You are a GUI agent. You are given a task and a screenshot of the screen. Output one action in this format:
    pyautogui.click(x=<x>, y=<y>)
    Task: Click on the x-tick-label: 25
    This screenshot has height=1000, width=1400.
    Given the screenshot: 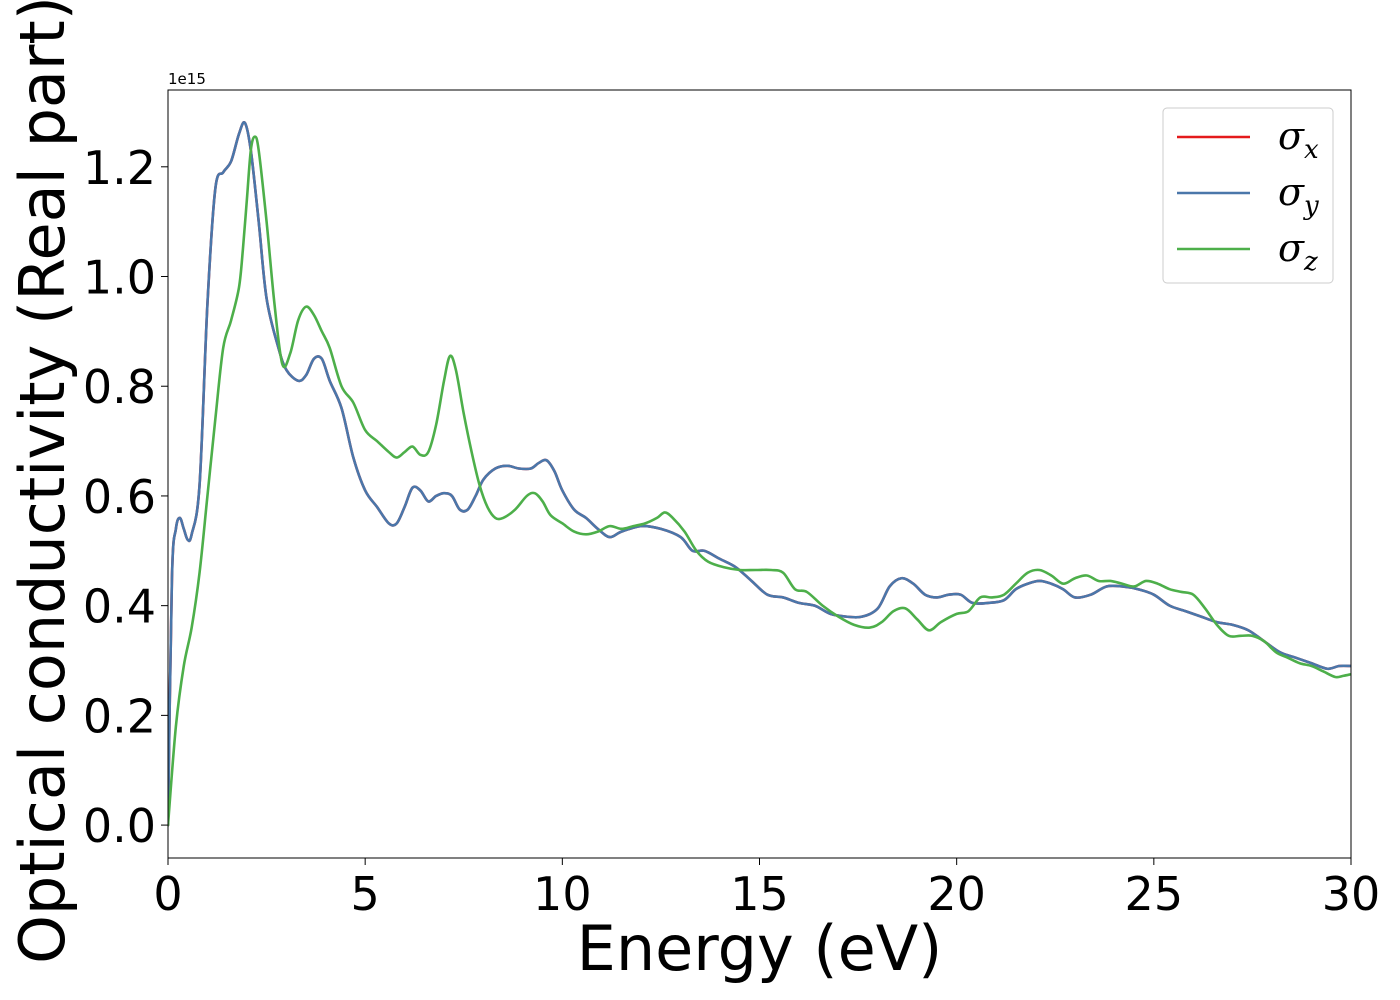 What is the action you would take?
    pyautogui.click(x=1154, y=894)
    